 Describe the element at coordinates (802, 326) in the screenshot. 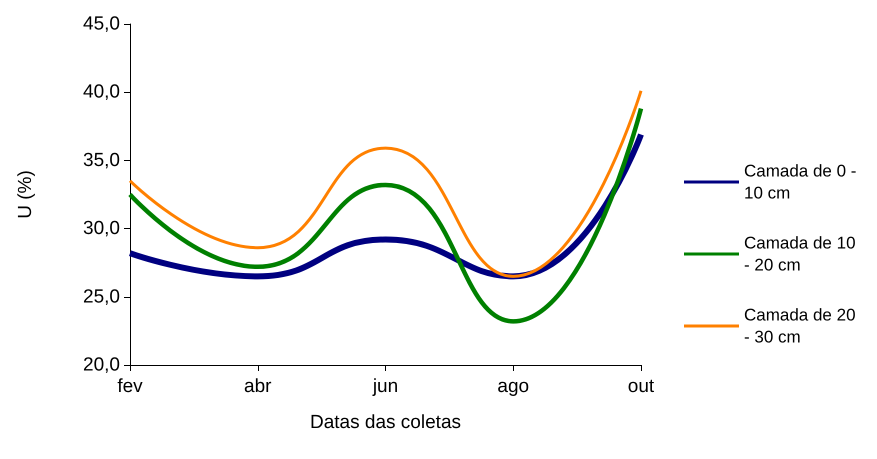

I see `legend-label: Camada de 20 - 30 cm` at that location.